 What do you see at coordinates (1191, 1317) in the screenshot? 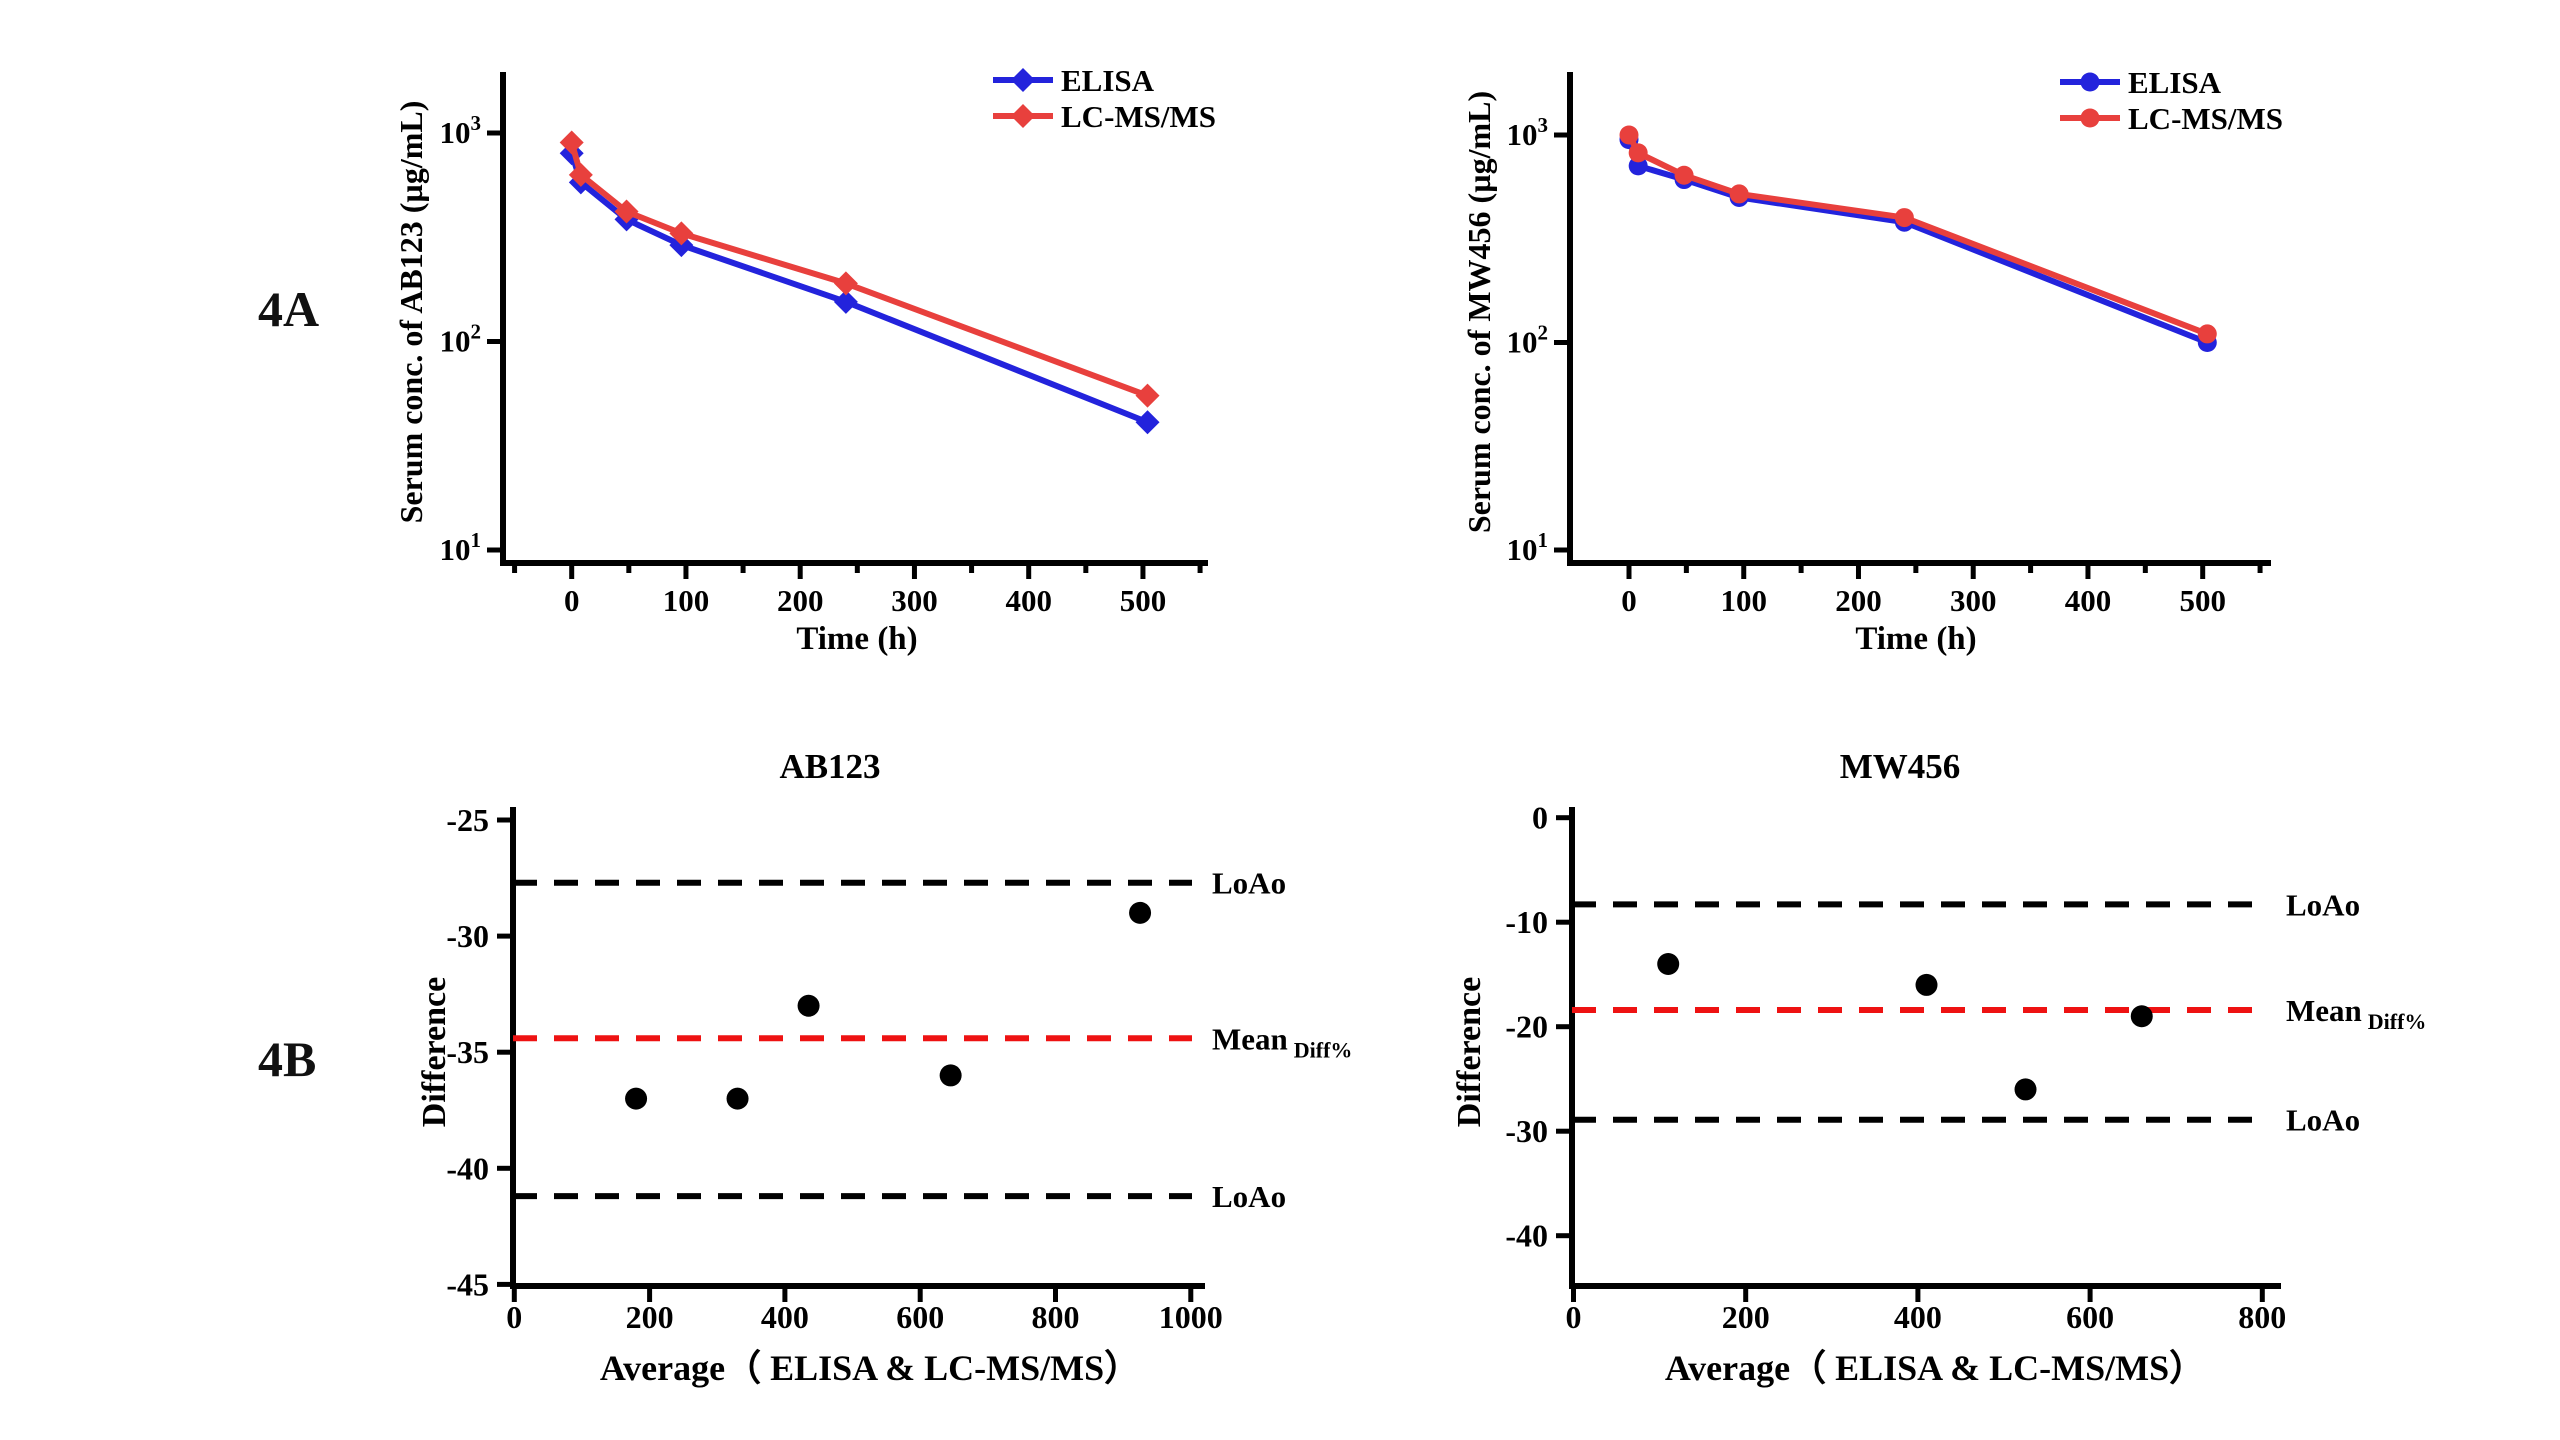
I see `x-tick-label: 1000` at bounding box center [1191, 1317].